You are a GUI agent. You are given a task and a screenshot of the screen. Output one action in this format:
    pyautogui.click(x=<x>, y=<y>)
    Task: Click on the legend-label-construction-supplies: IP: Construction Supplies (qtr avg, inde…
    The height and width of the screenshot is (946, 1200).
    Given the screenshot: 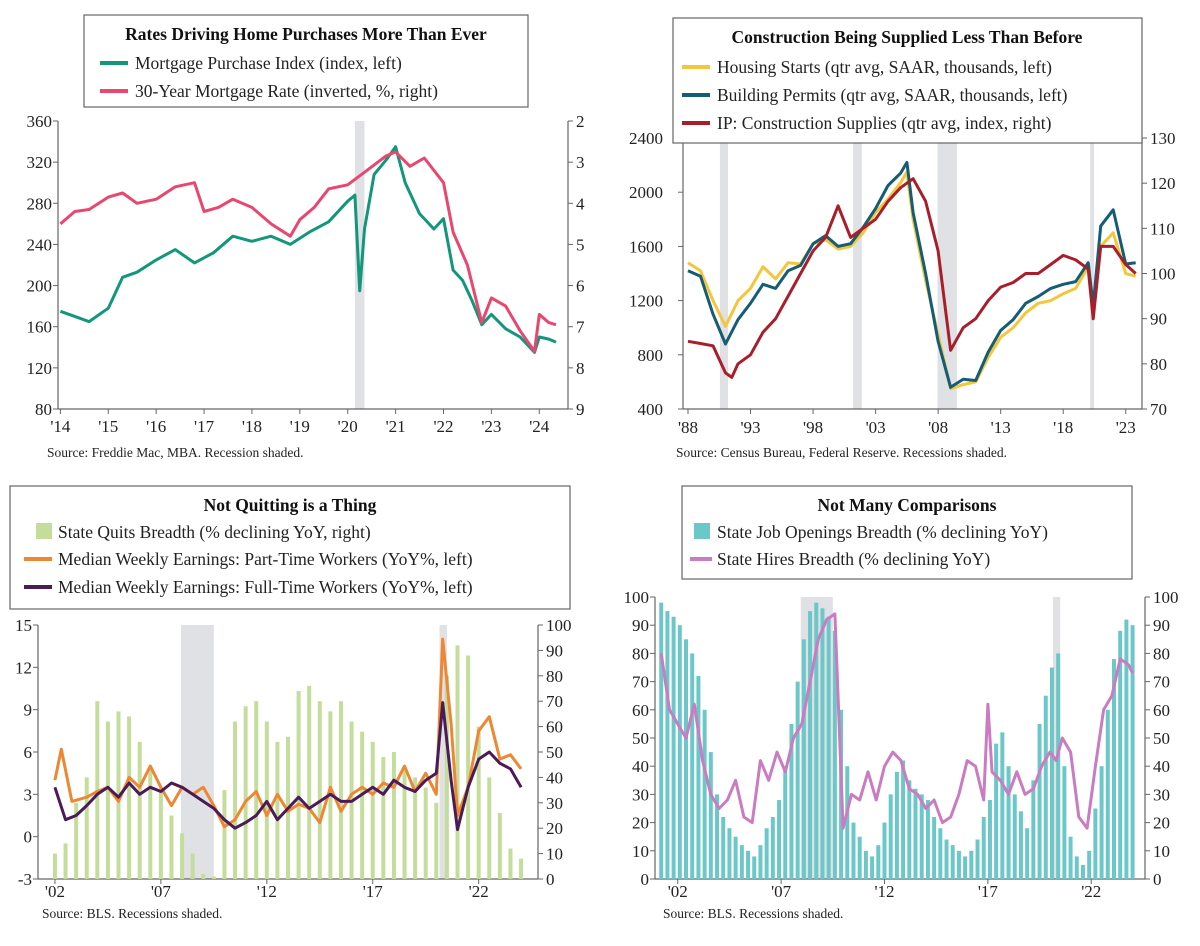 What is the action you would take?
    pyautogui.click(x=884, y=123)
    